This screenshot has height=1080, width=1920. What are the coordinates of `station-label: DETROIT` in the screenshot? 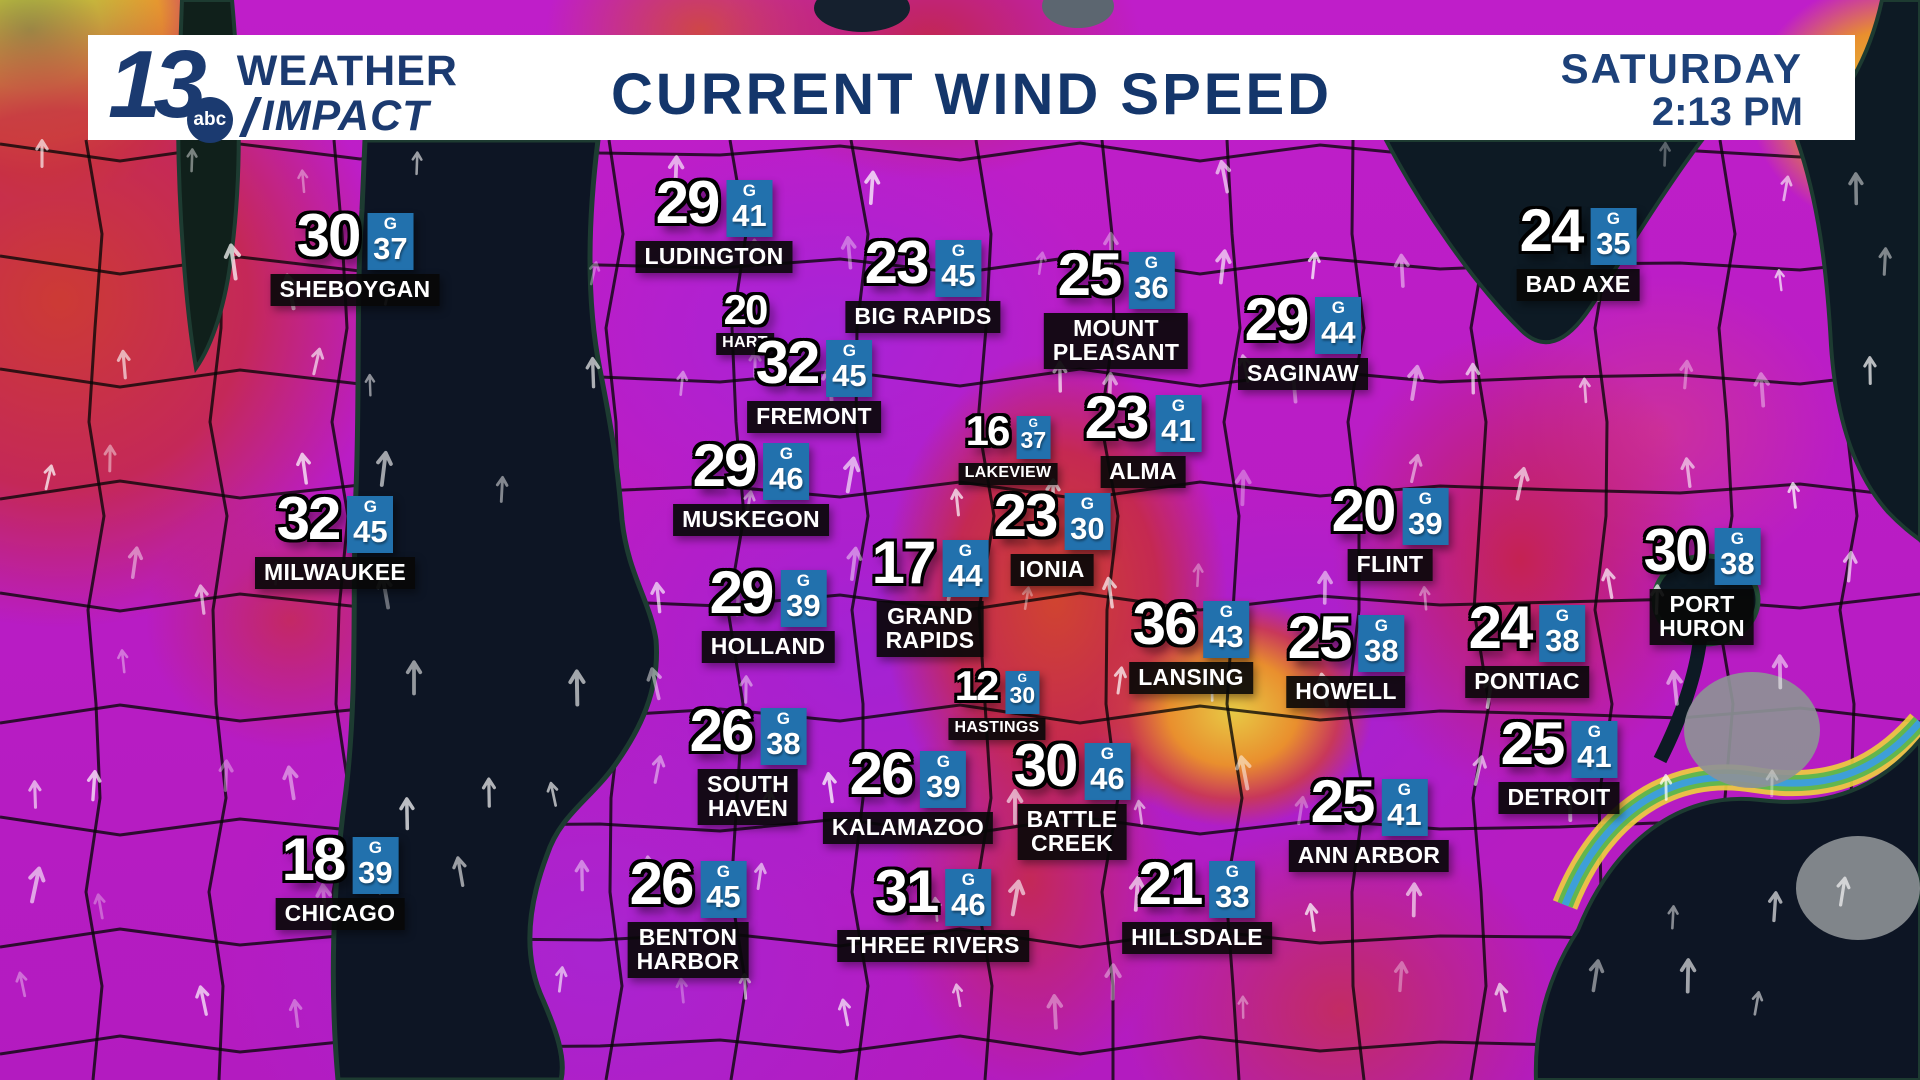 It's located at (1559, 798).